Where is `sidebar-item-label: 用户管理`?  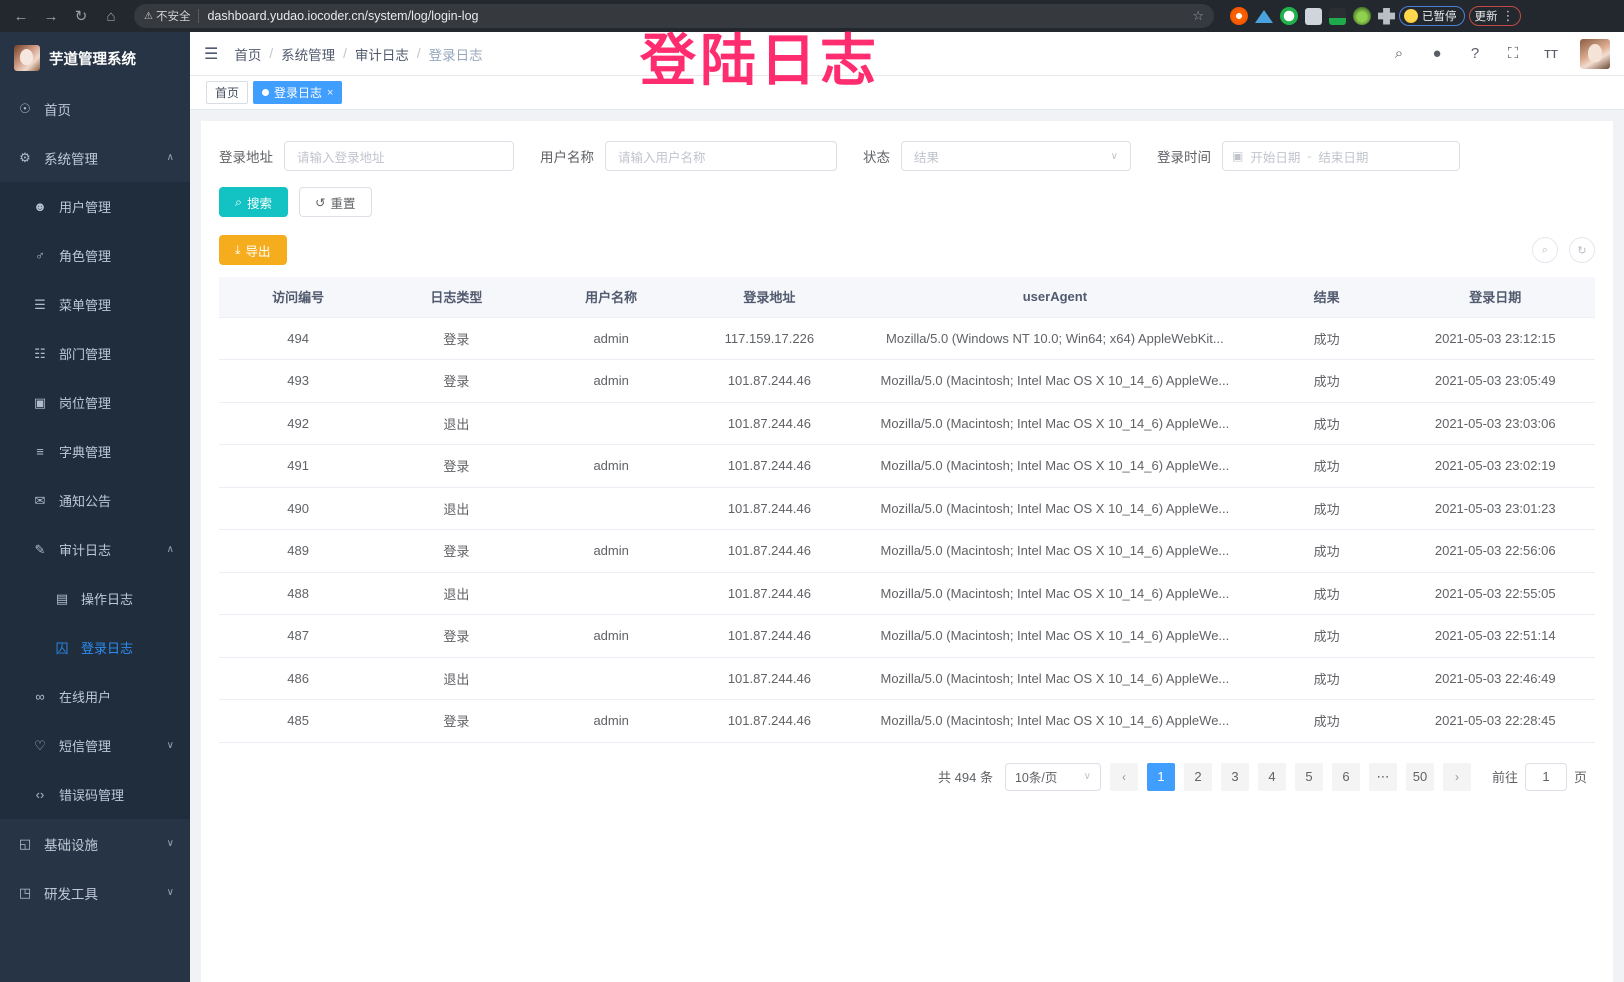
sidebar-item-label: 用户管理 is located at coordinates (85, 207).